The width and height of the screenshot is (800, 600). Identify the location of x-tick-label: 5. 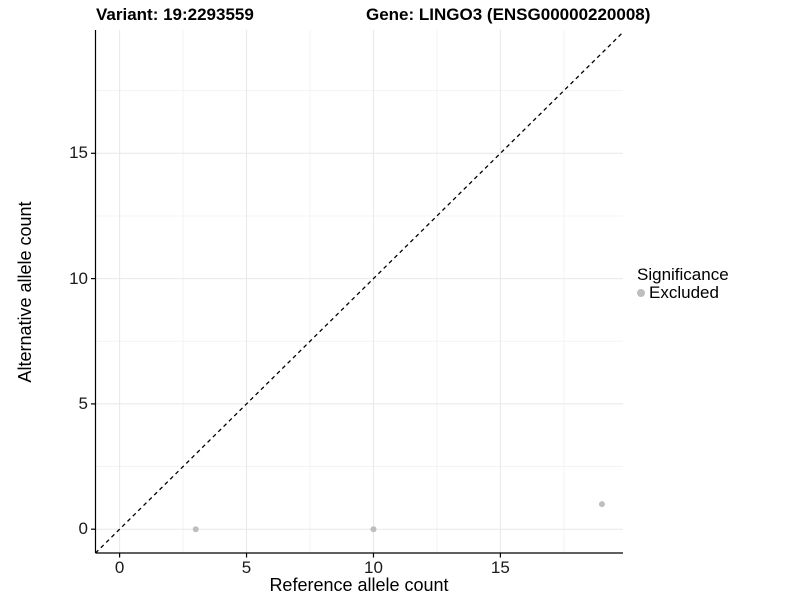
(246, 567).